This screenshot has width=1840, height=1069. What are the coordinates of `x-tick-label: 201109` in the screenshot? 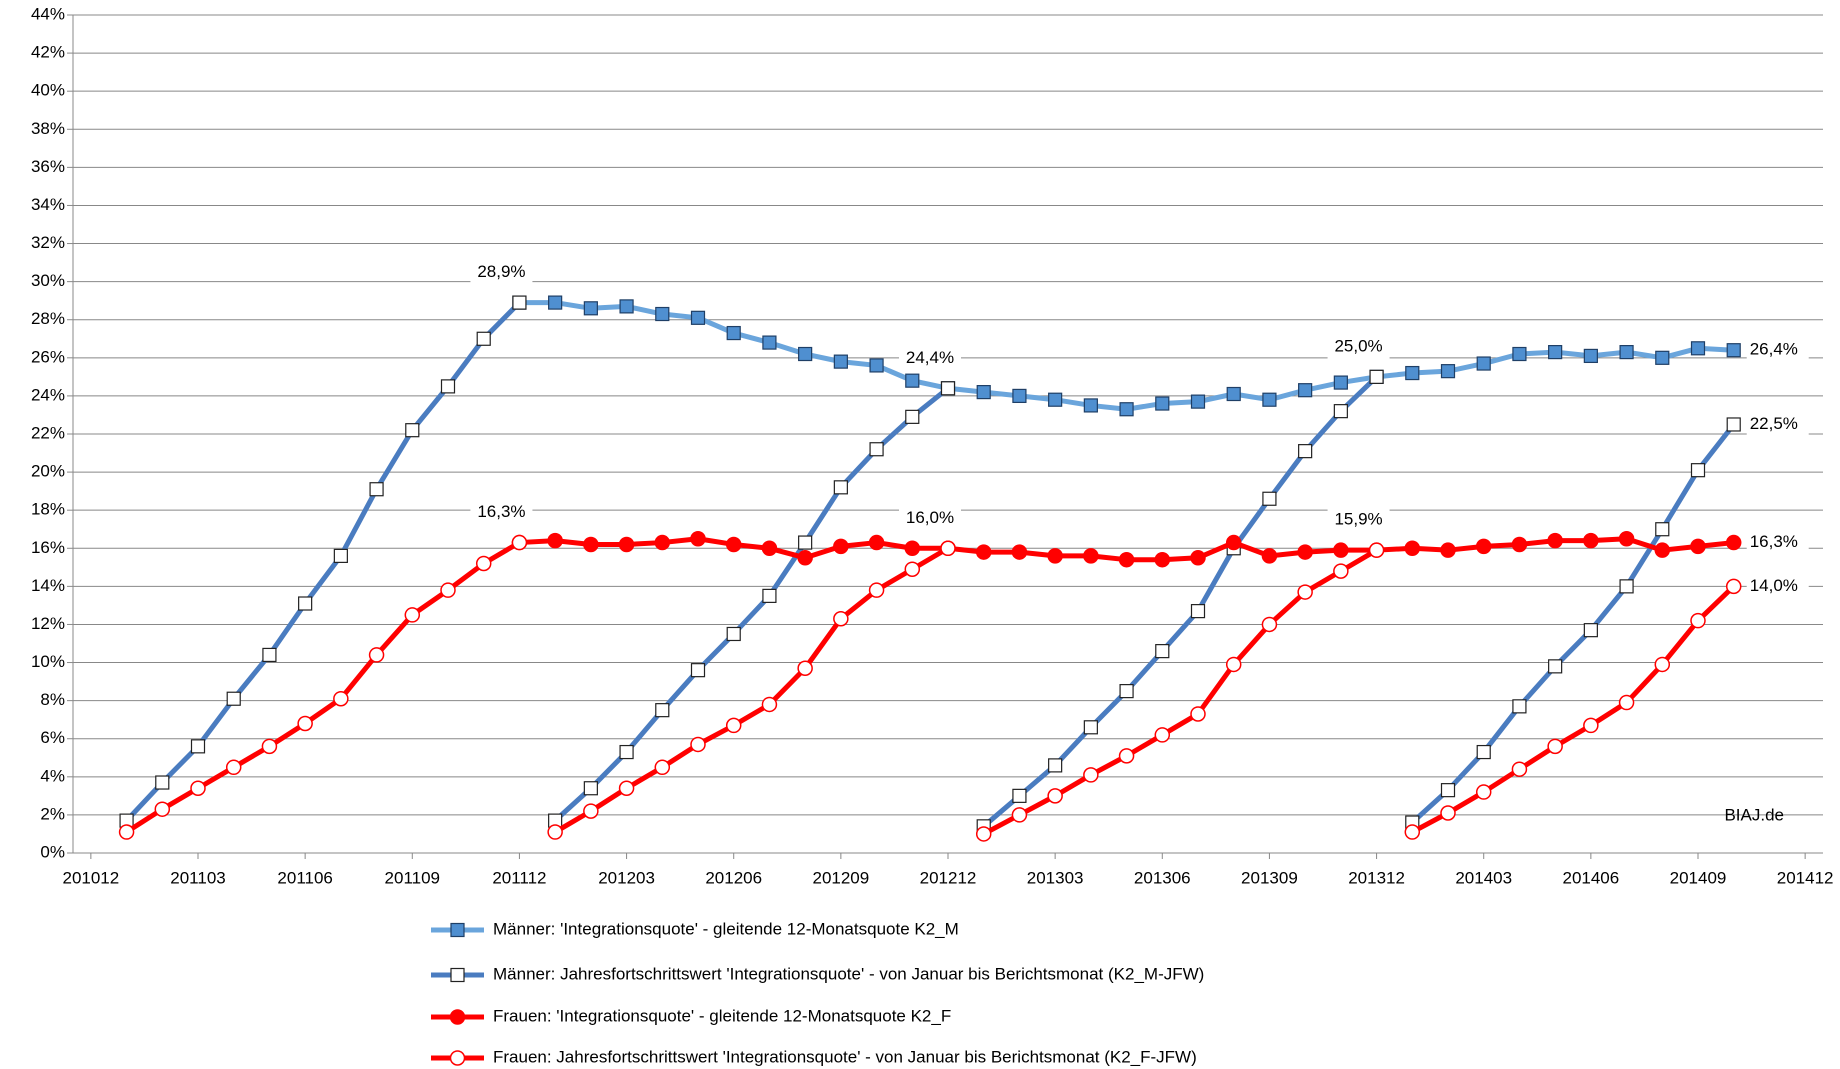 It's located at (412, 877).